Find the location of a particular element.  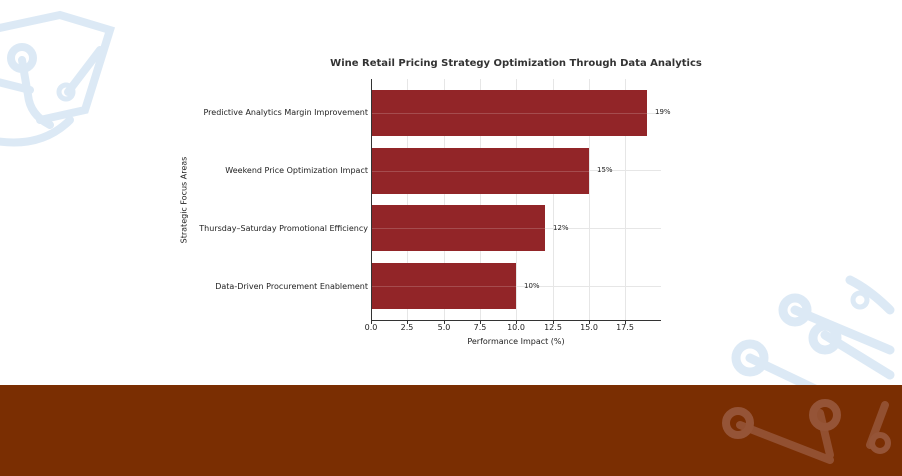

circuit-decoration-footer is located at coordinates (806, 431).